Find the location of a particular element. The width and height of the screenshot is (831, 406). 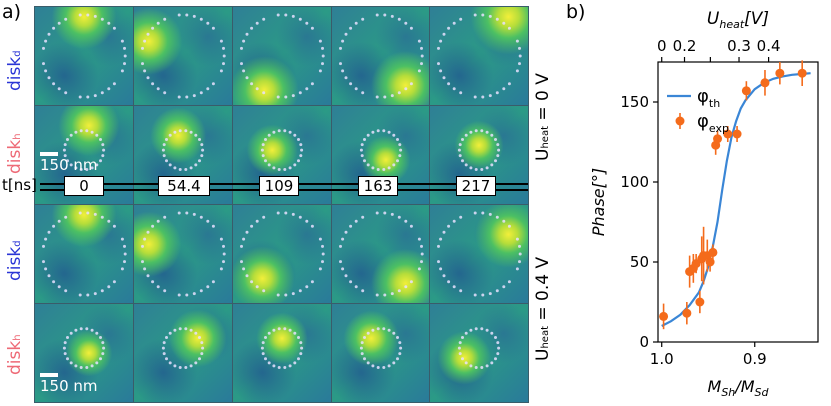

legend-label-th: φth is located at coordinates (708, 98).